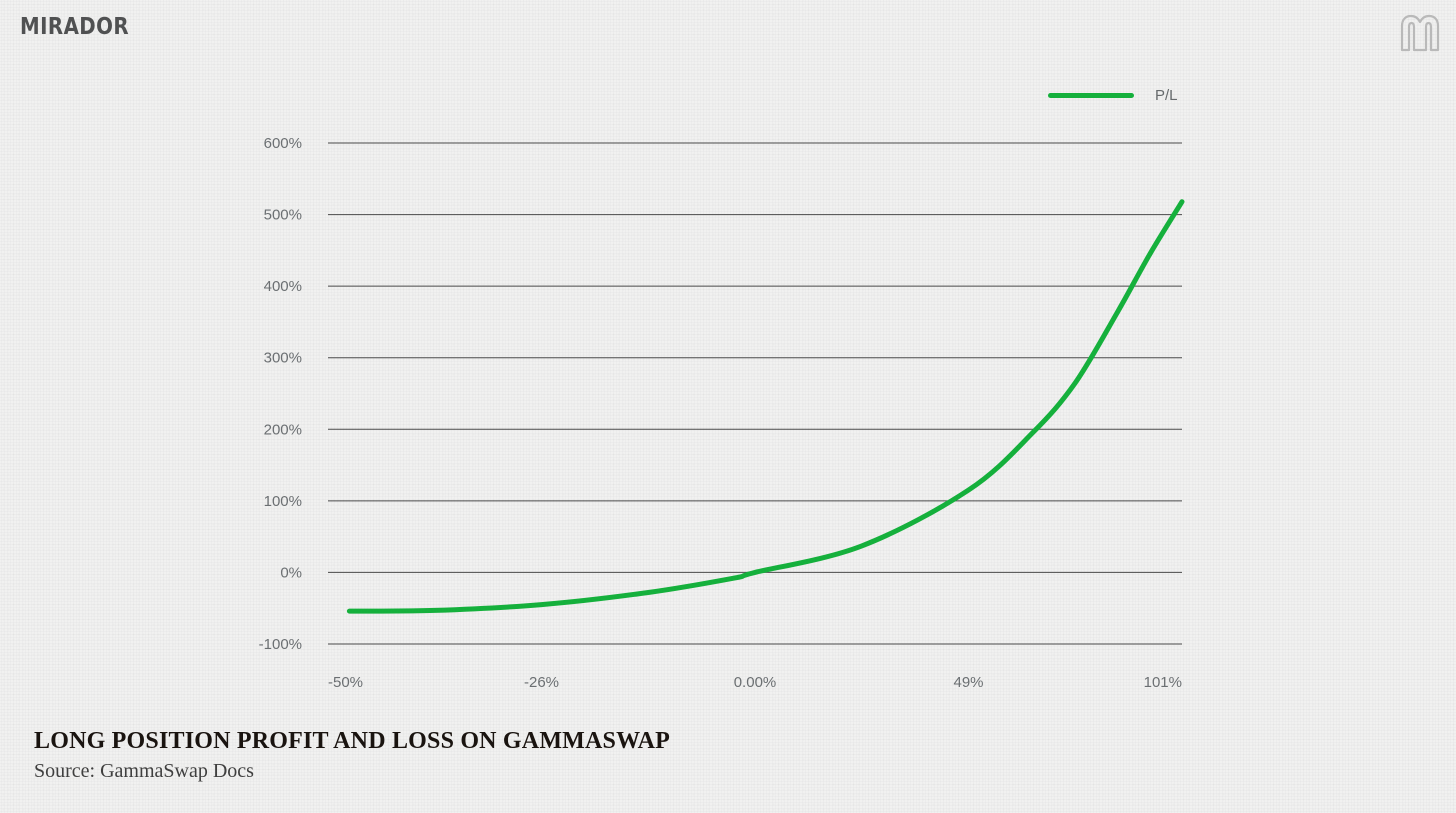  Describe the element at coordinates (283, 429) in the screenshot. I see `y-tick-label: 200%` at that location.